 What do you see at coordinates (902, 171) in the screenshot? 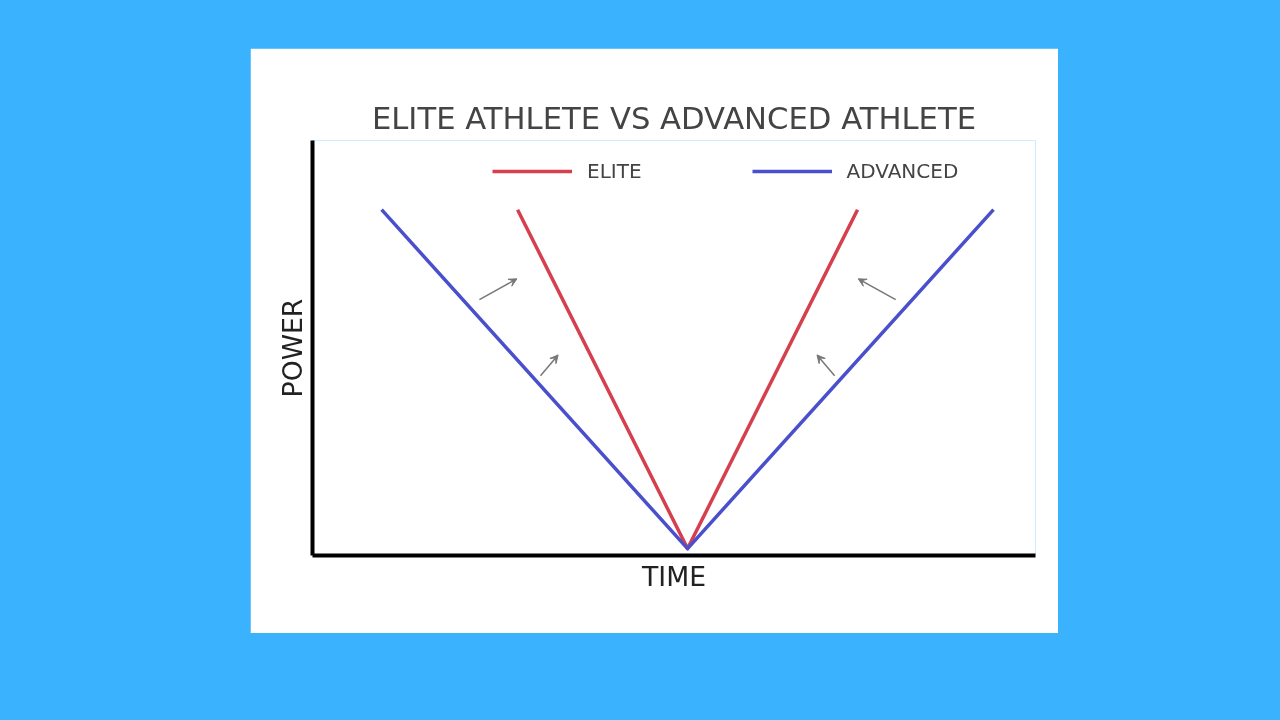
I see `legend-label: ADVANCED` at bounding box center [902, 171].